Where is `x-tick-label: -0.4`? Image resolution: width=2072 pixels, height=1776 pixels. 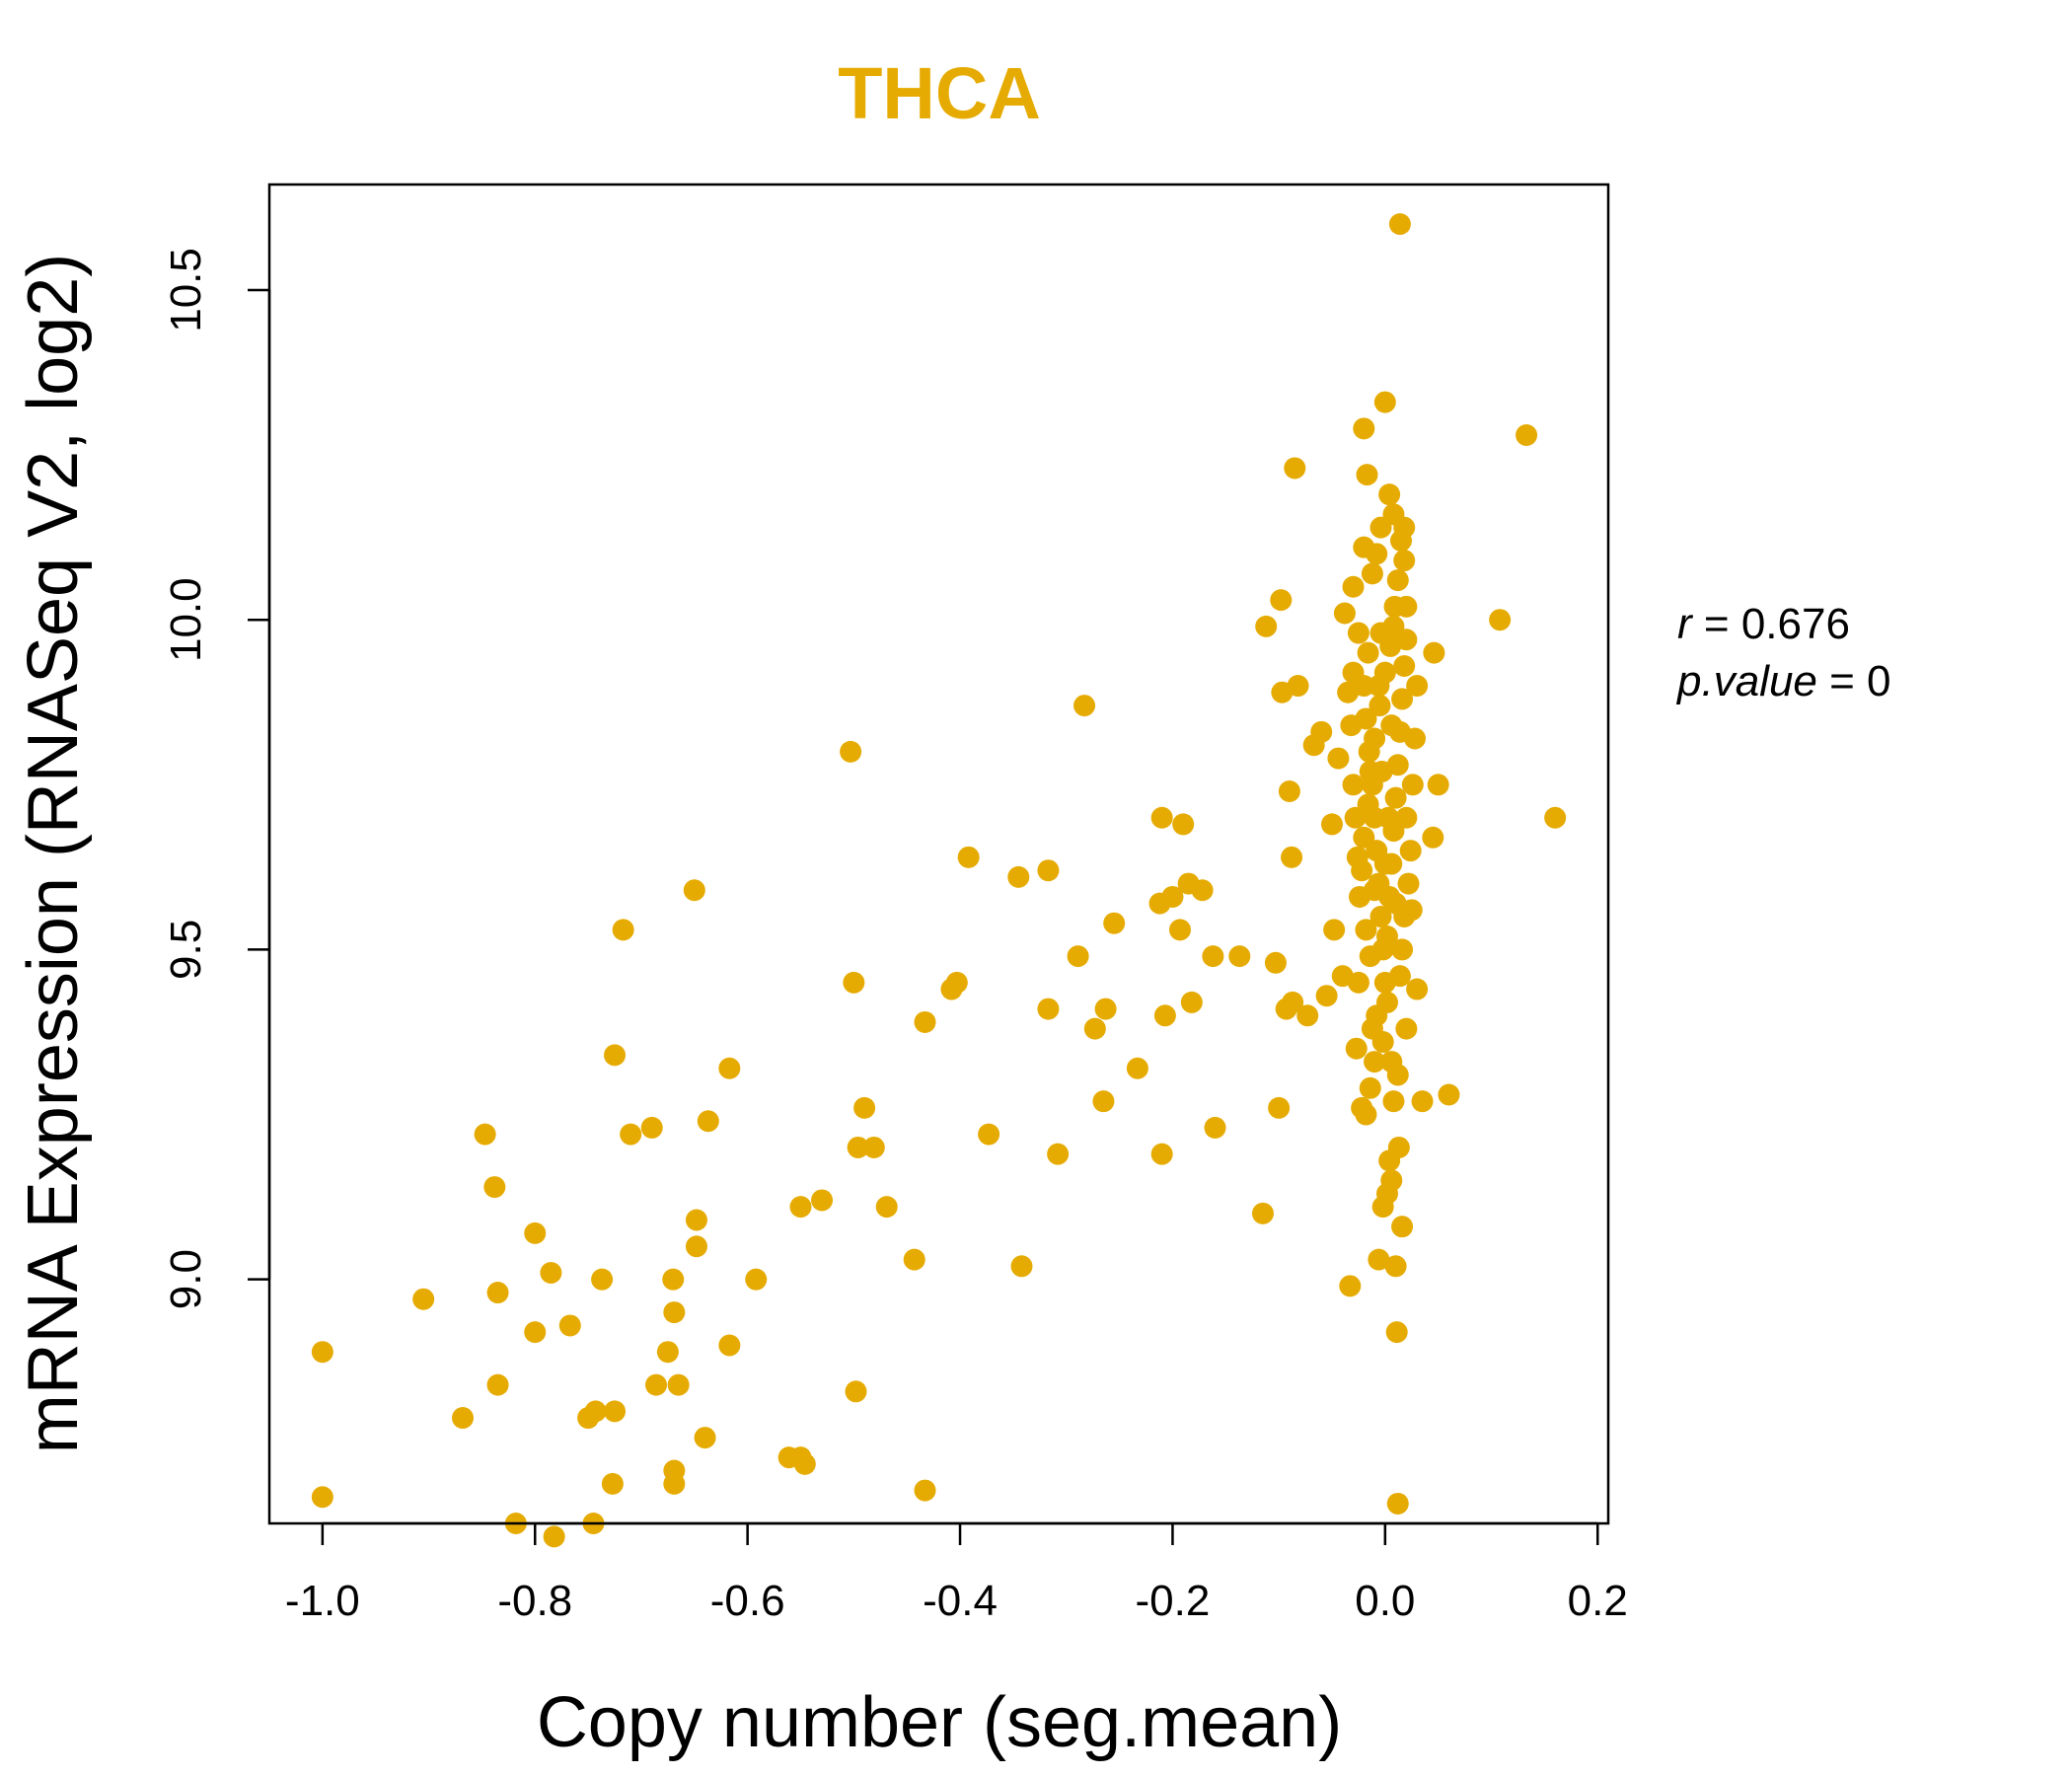
x-tick-label: -0.4 is located at coordinates (961, 1601).